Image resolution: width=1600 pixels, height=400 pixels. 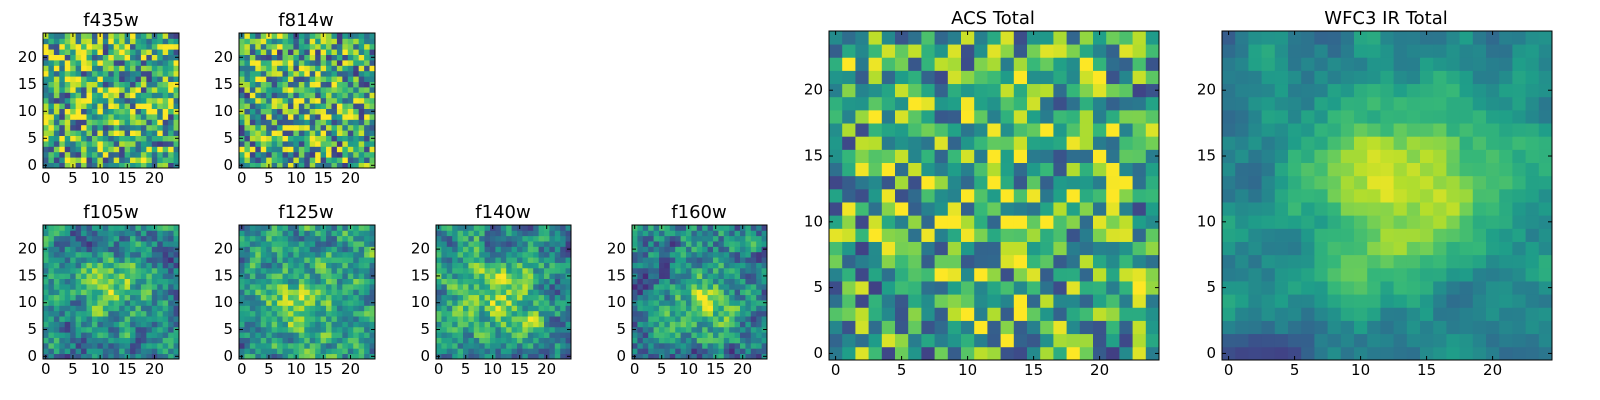 What do you see at coordinates (813, 221) in the screenshot?
I see `y-tick-label: 10` at bounding box center [813, 221].